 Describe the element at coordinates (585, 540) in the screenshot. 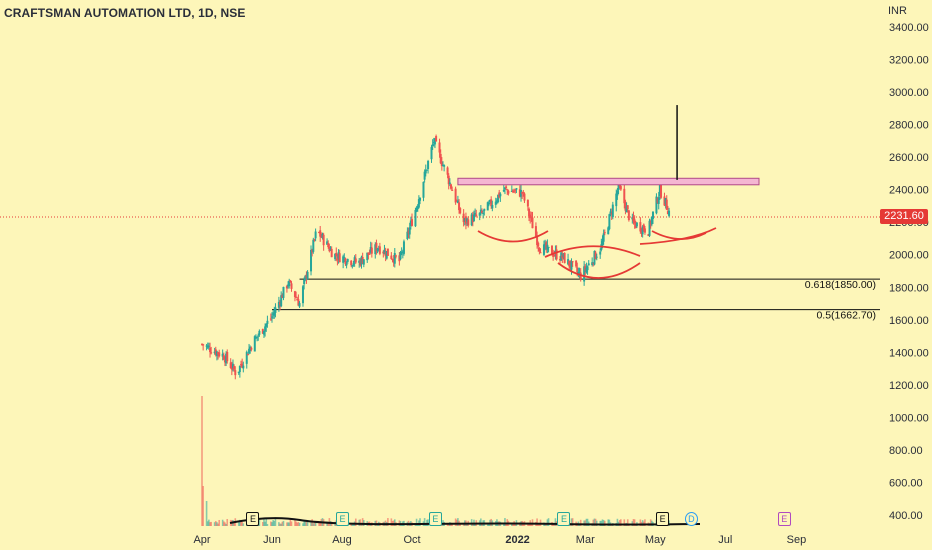

I see `x-tick-label: Mar` at that location.